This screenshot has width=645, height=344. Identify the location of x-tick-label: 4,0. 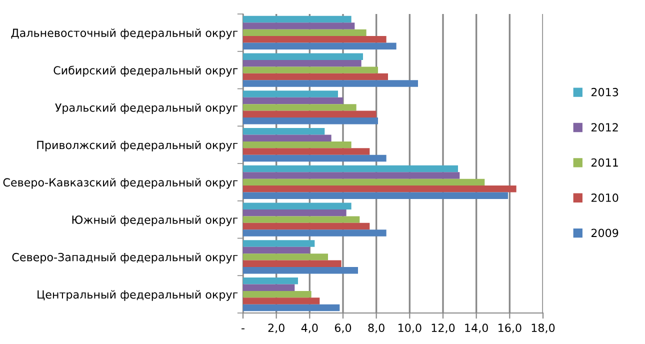
(309, 329).